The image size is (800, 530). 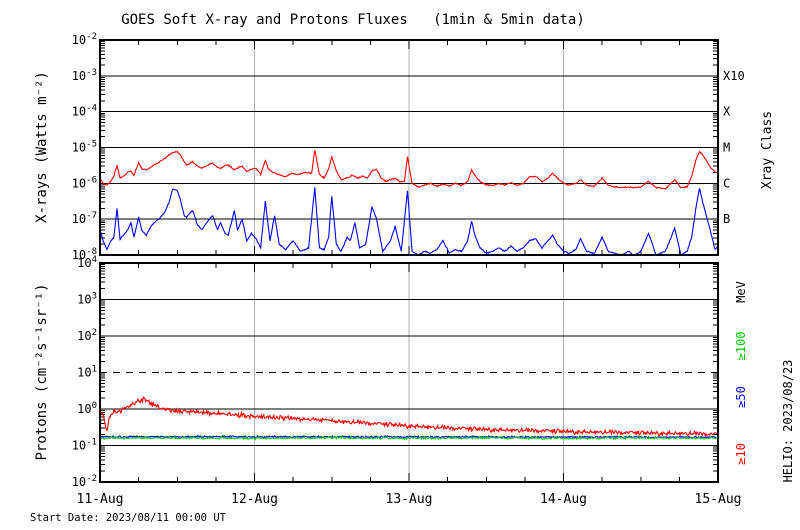 What do you see at coordinates (734, 76) in the screenshot?
I see `xray-class-label: X10` at bounding box center [734, 76].